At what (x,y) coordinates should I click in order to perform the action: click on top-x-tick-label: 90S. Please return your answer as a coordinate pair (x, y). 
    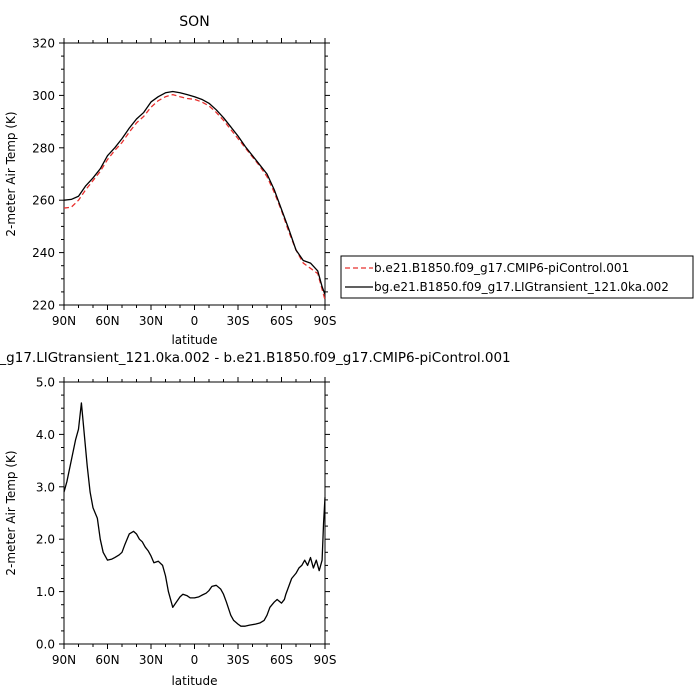
    Looking at the image, I should click on (325, 321).